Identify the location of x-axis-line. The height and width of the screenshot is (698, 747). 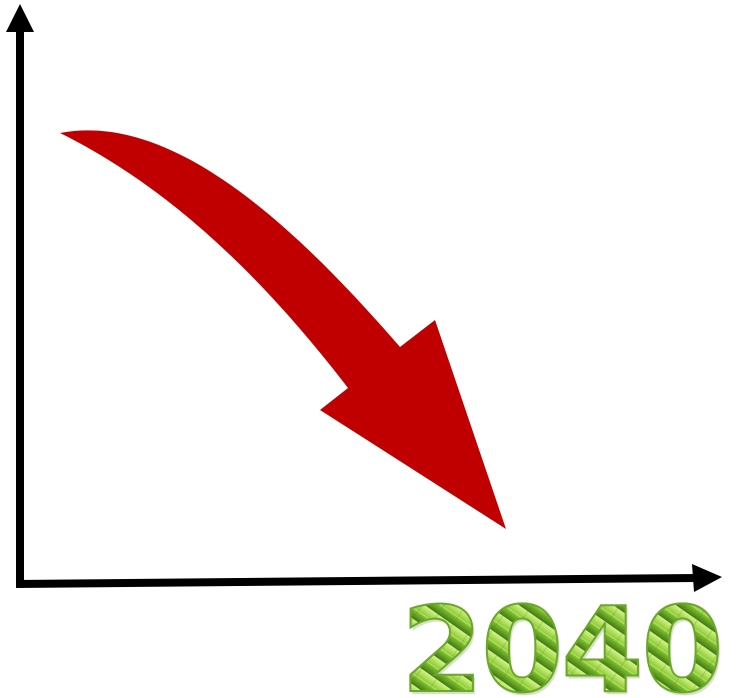
(357, 581).